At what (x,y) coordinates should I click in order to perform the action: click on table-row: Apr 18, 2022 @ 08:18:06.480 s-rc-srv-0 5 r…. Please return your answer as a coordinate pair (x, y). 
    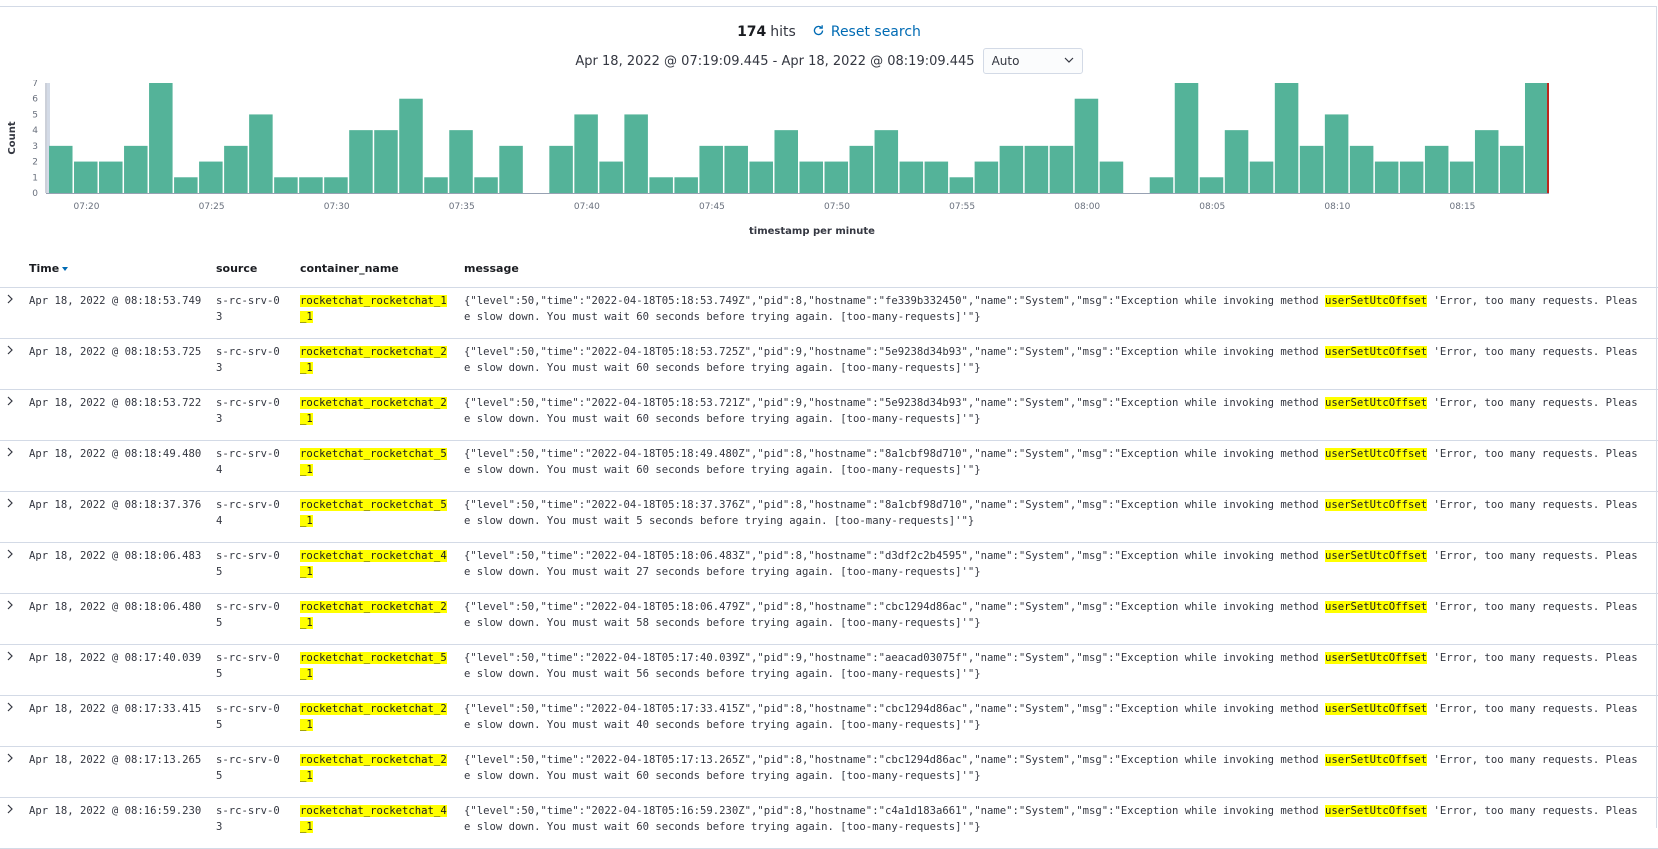
    Looking at the image, I should click on (829, 619).